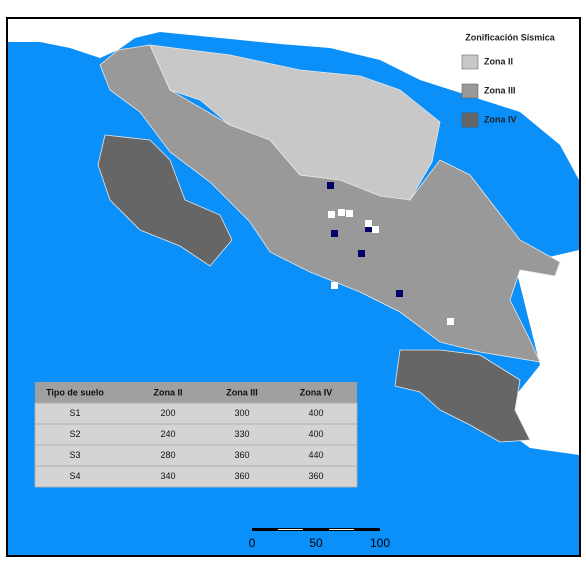 The width and height of the screenshot is (586, 565). I want to click on legend-label: Zona II, so click(498, 61).